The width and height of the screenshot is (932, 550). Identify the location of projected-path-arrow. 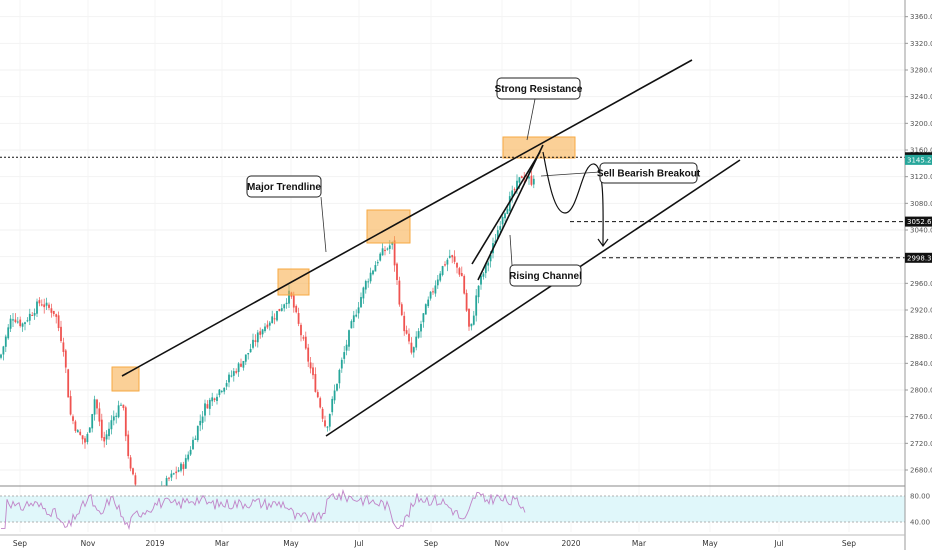
(603, 243).